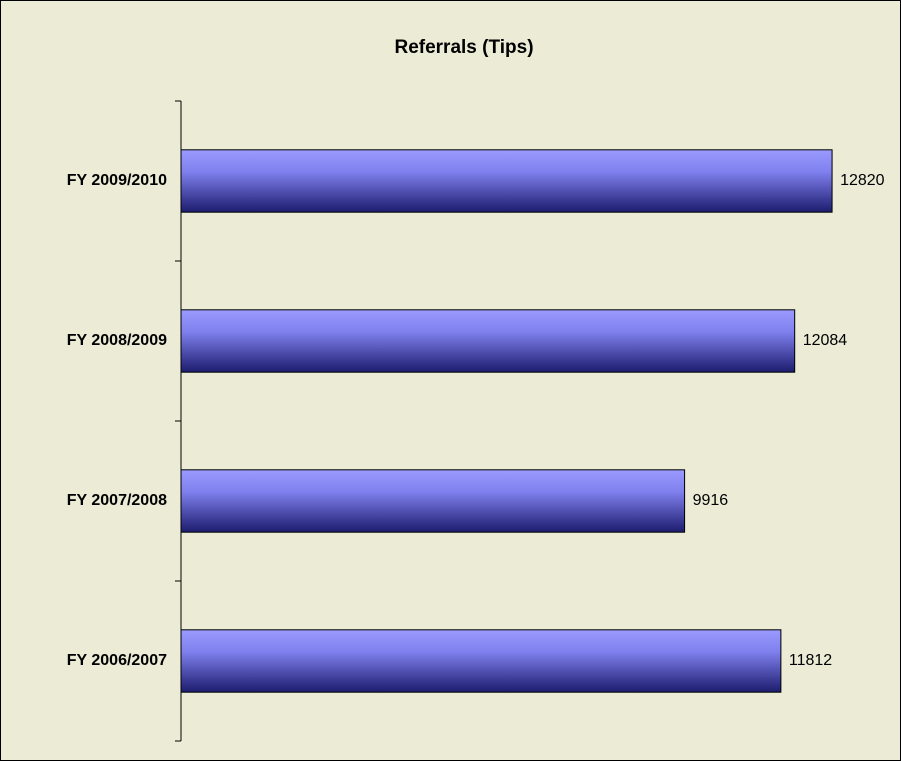  What do you see at coordinates (810, 660) in the screenshot?
I see `data-label: 11812` at bounding box center [810, 660].